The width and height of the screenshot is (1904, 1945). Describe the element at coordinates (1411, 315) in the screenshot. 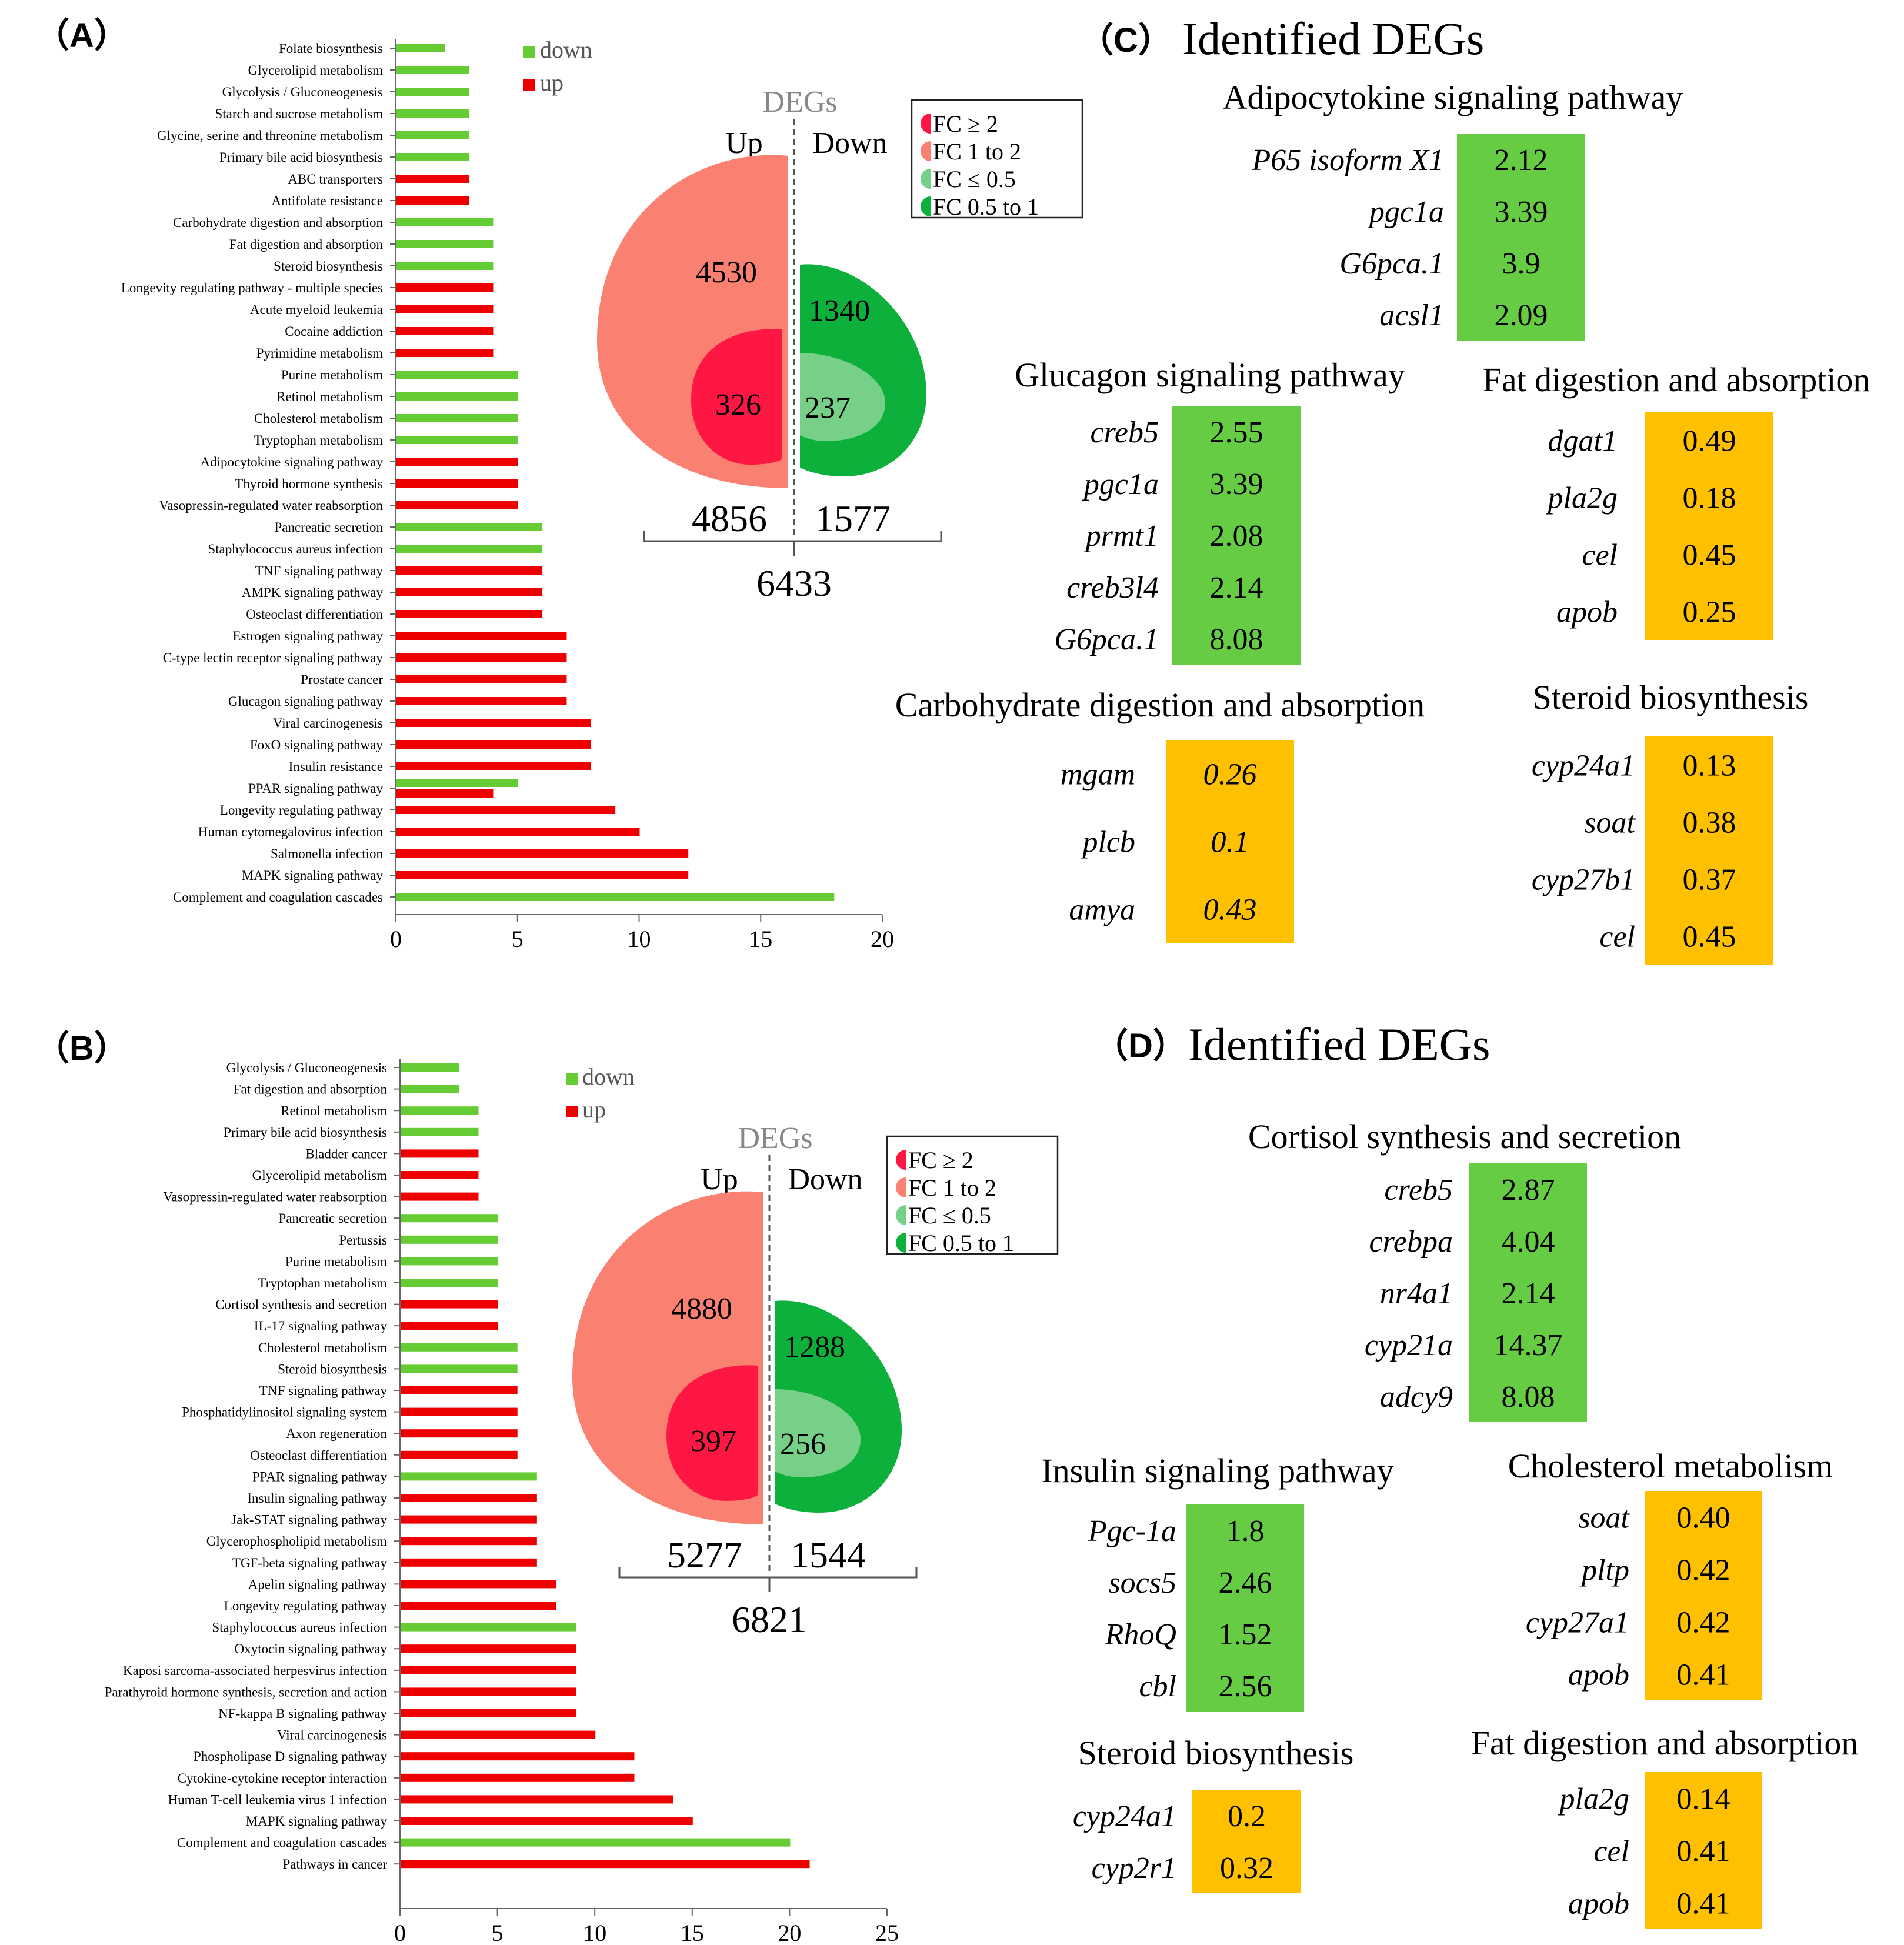

I see `gene-name: acsl1` at that location.